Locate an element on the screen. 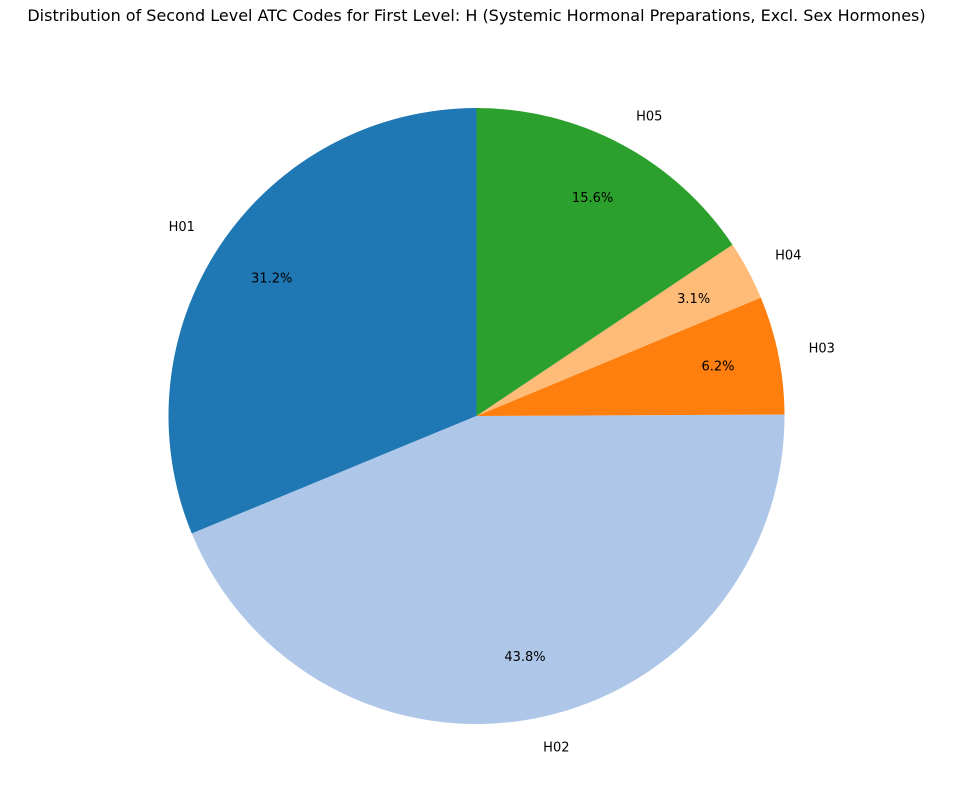 This screenshot has height=812, width=953. slice-percent-h04: 3.1% is located at coordinates (693, 299).